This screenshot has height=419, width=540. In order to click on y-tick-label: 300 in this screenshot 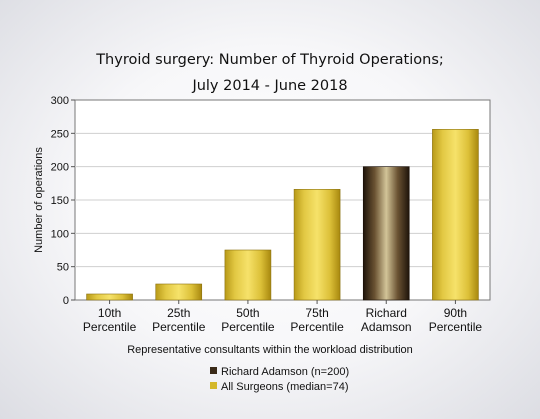, I will do `click(60, 101)`.